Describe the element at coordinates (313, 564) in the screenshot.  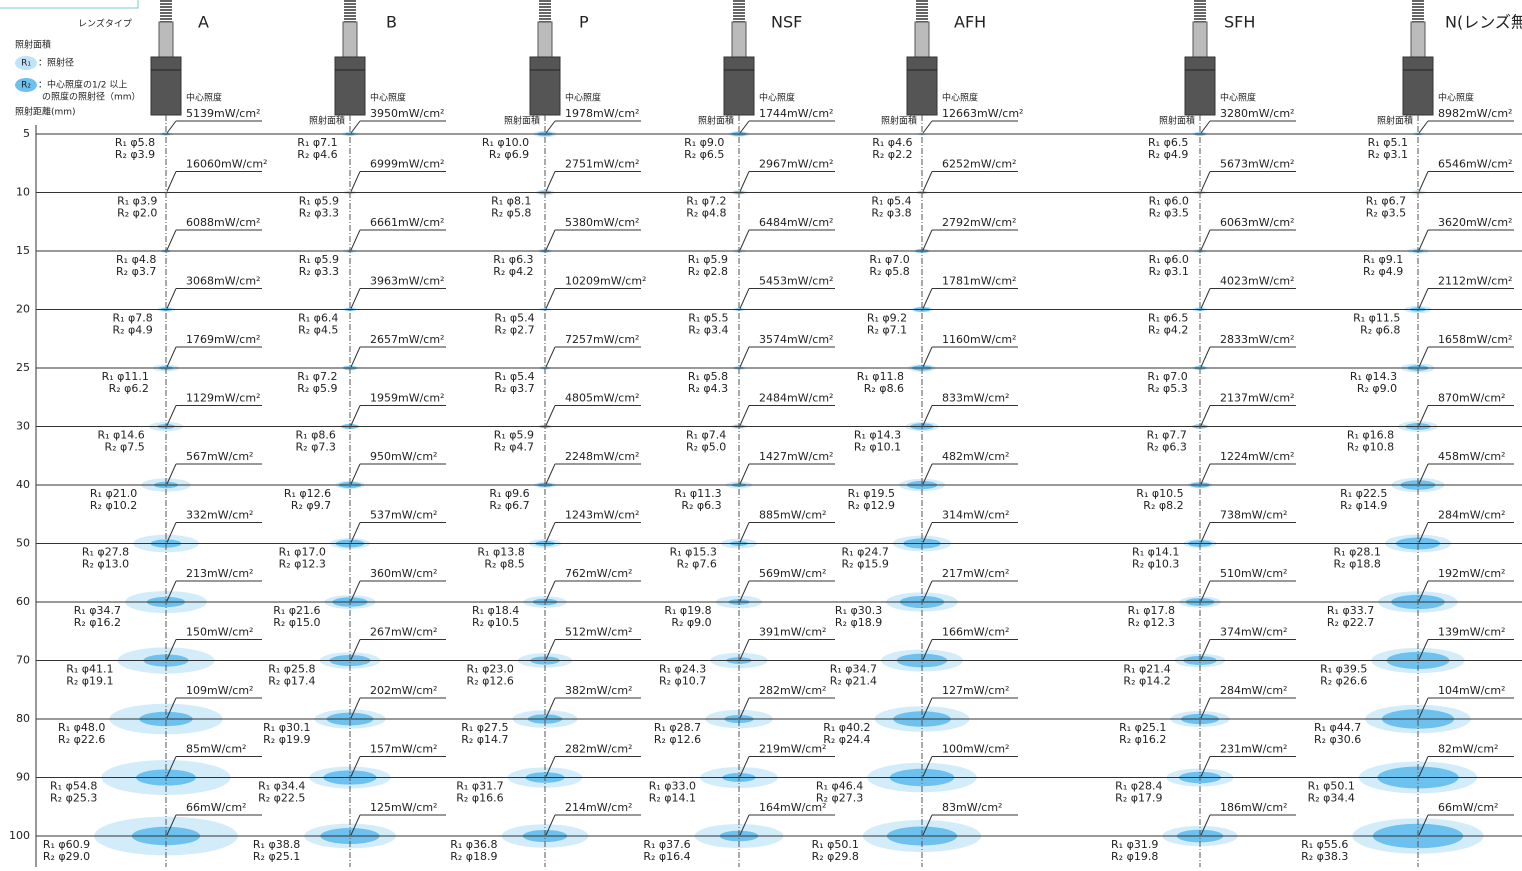
I see `diameter-value: 12.3` at that location.